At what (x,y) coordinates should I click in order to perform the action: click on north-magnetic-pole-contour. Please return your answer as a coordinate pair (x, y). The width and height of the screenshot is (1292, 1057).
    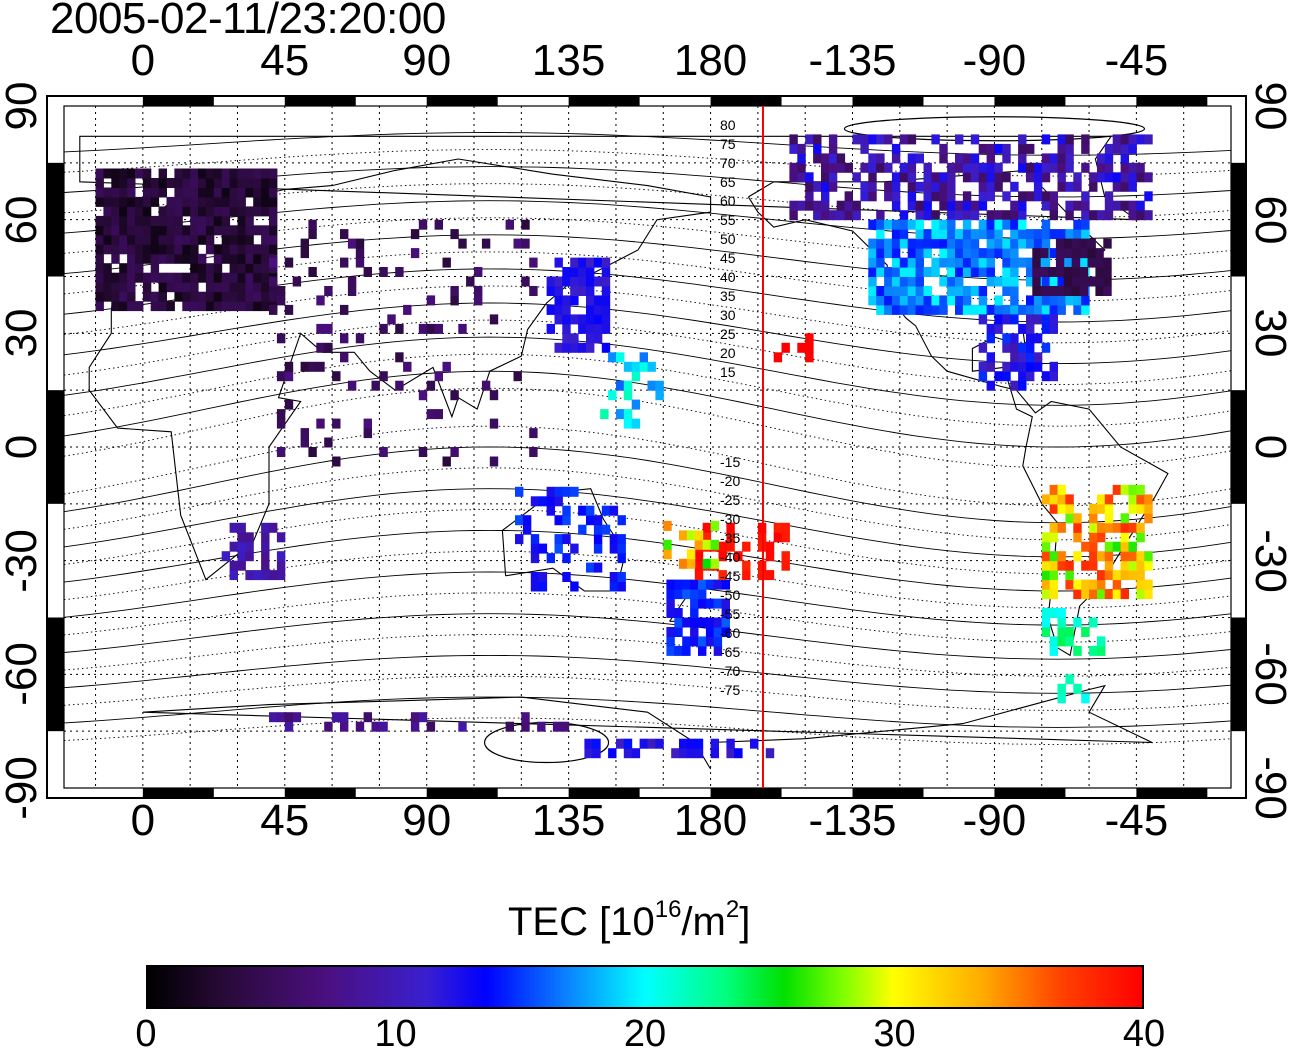
    Looking at the image, I should click on (994, 129).